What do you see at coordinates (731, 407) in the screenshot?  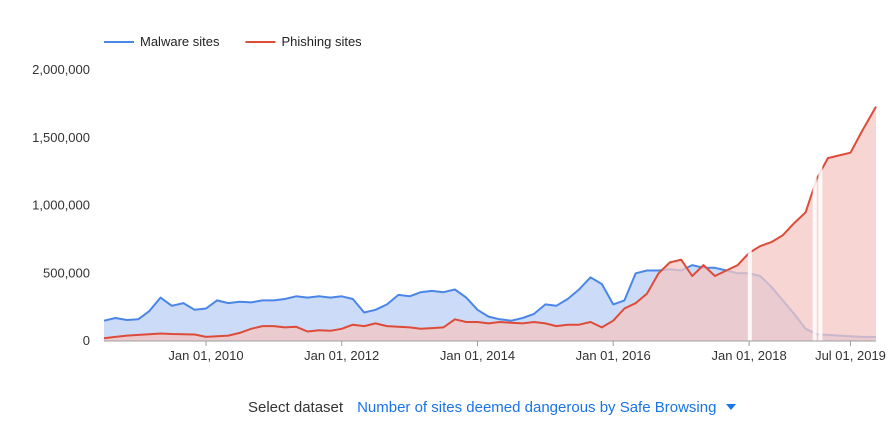 I see `chevron-down-icon` at bounding box center [731, 407].